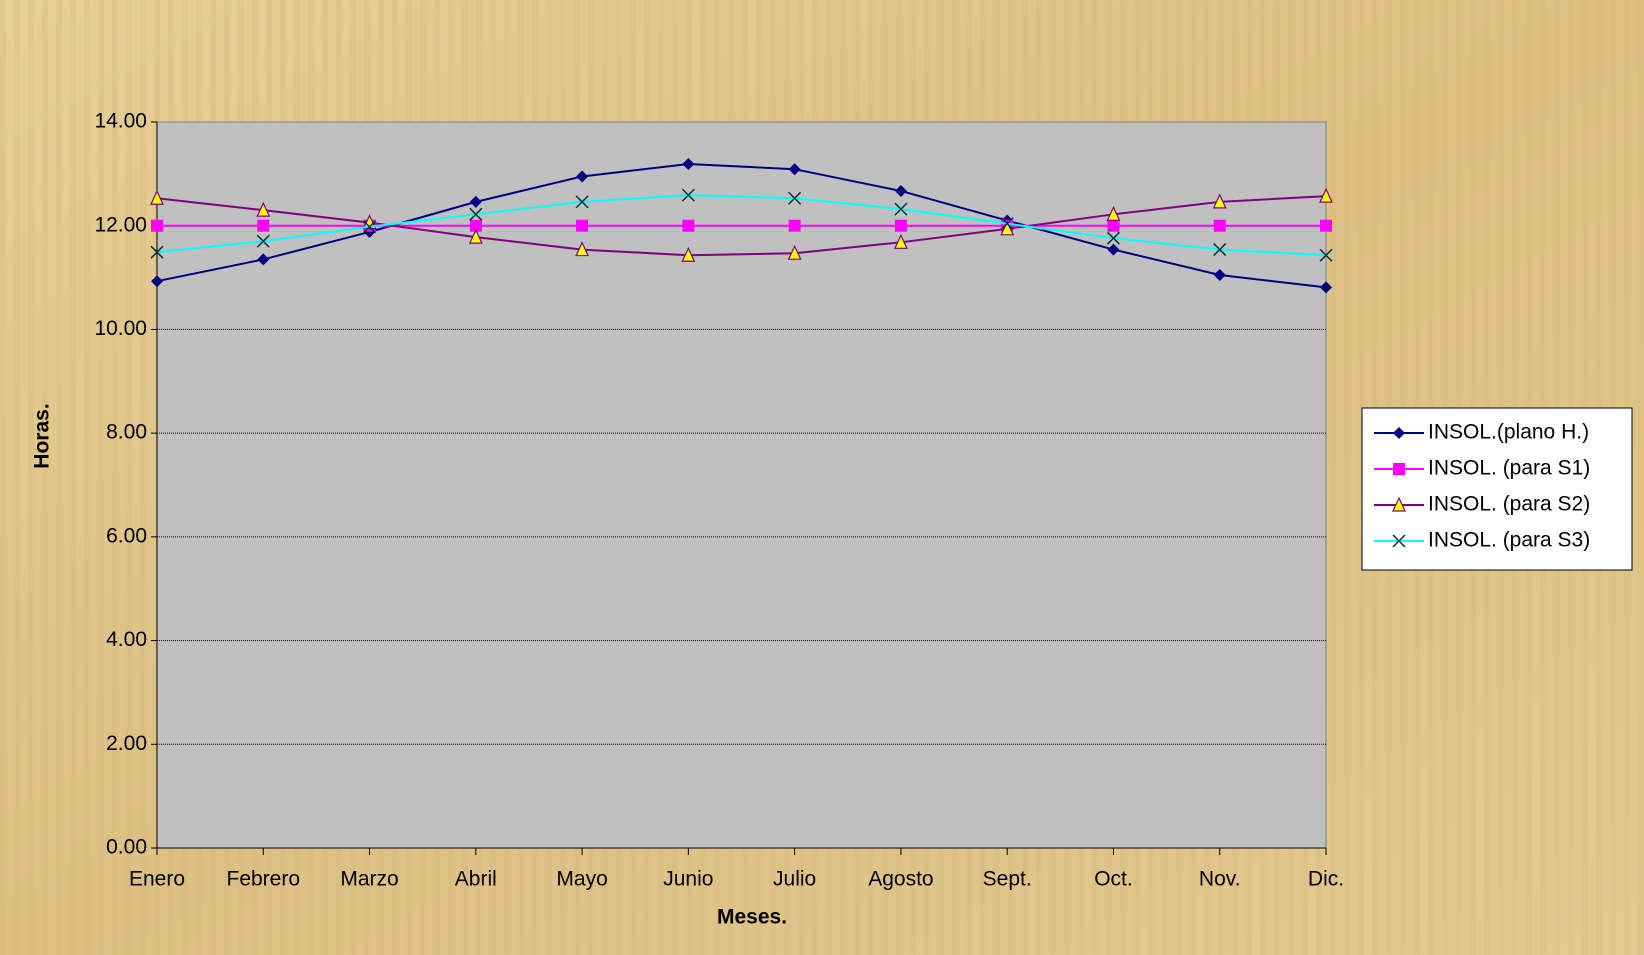  I want to click on y-tick-label: 0.00, so click(126, 847).